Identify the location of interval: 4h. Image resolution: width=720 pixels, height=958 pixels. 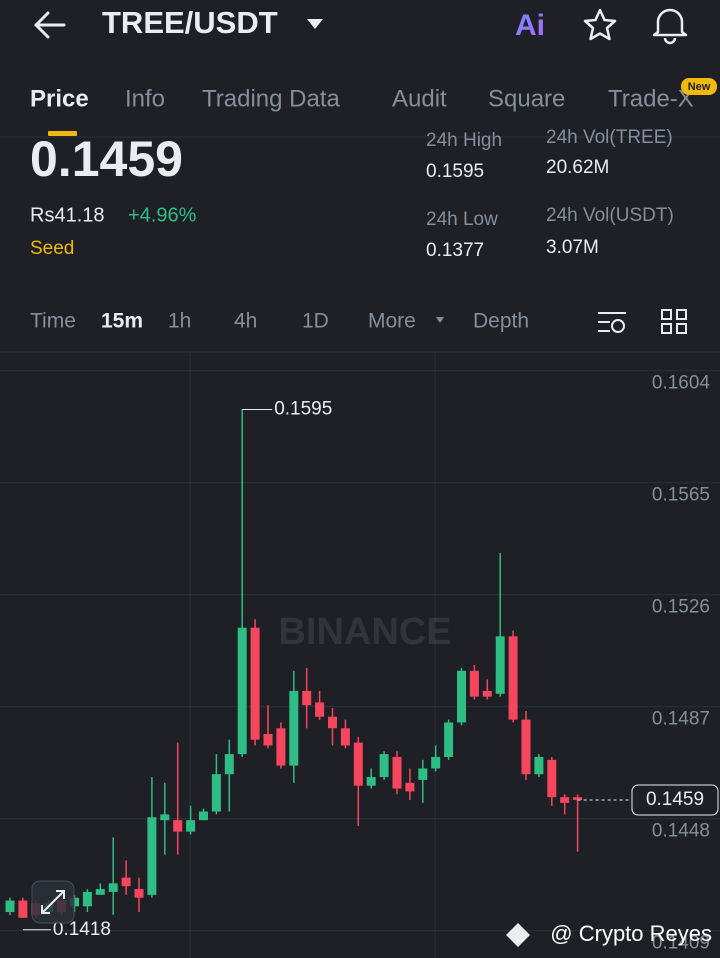
(245, 321).